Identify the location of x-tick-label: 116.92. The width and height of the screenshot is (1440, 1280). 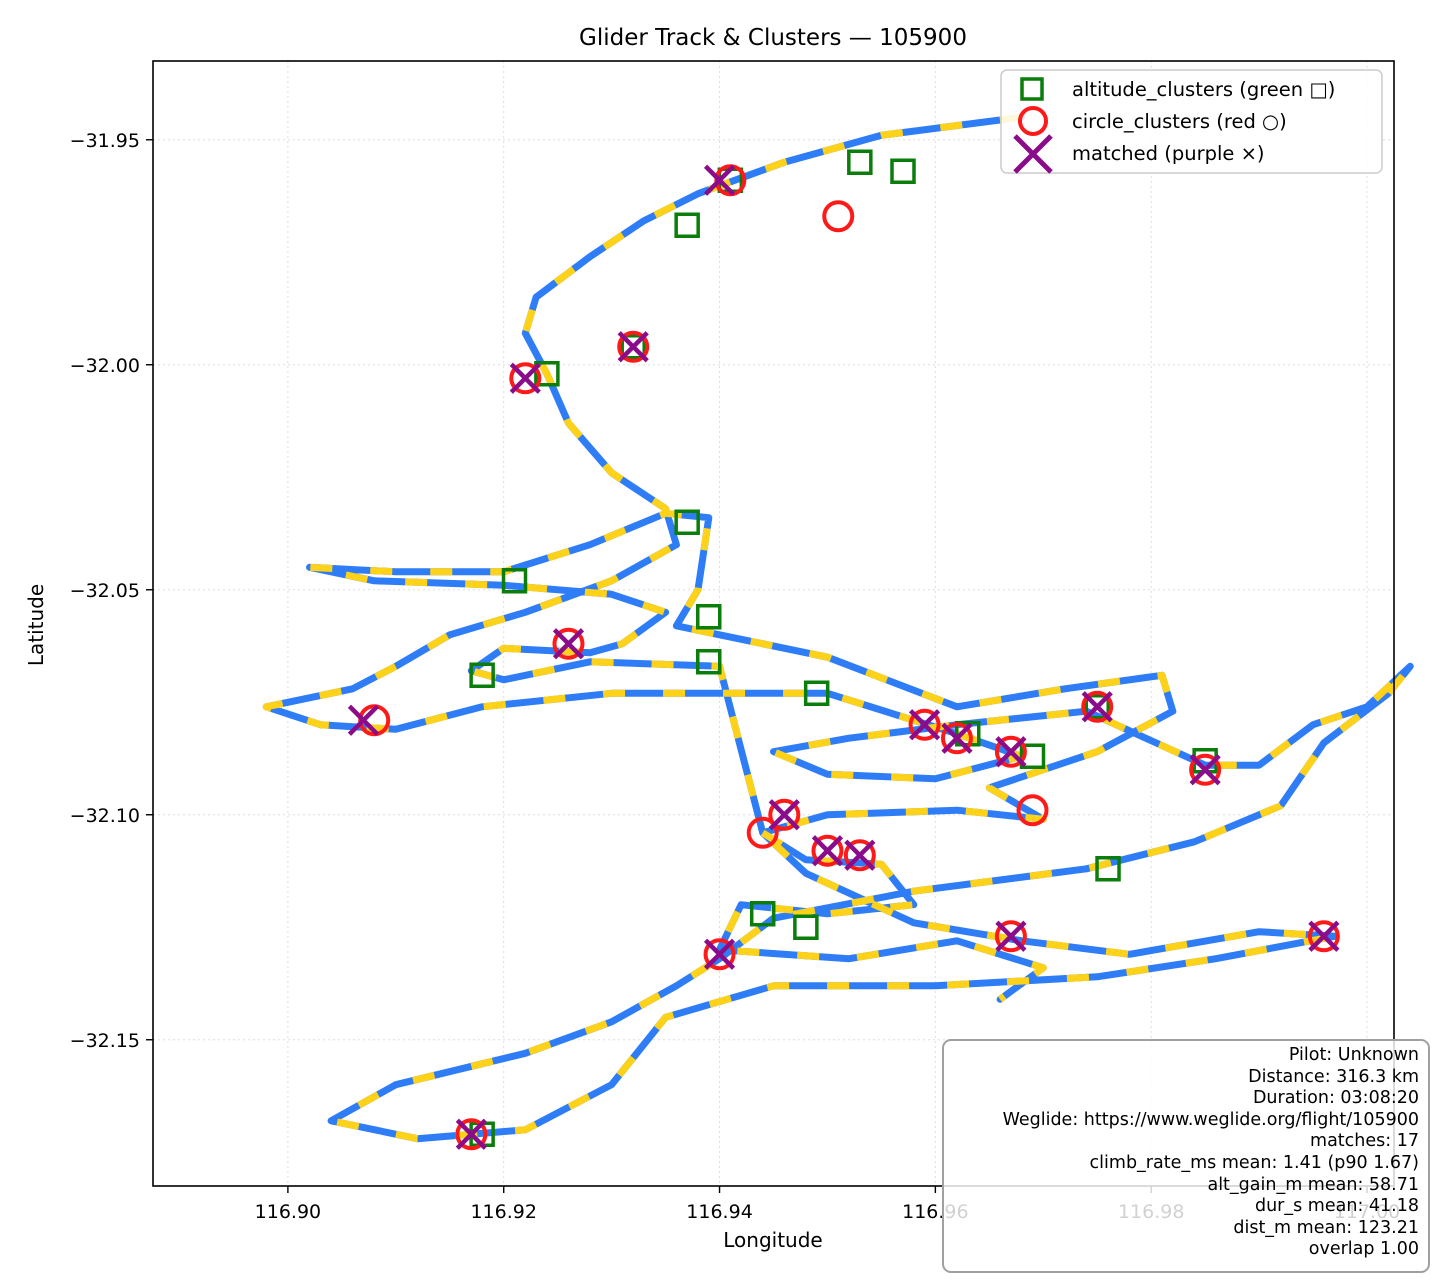
(503, 1212).